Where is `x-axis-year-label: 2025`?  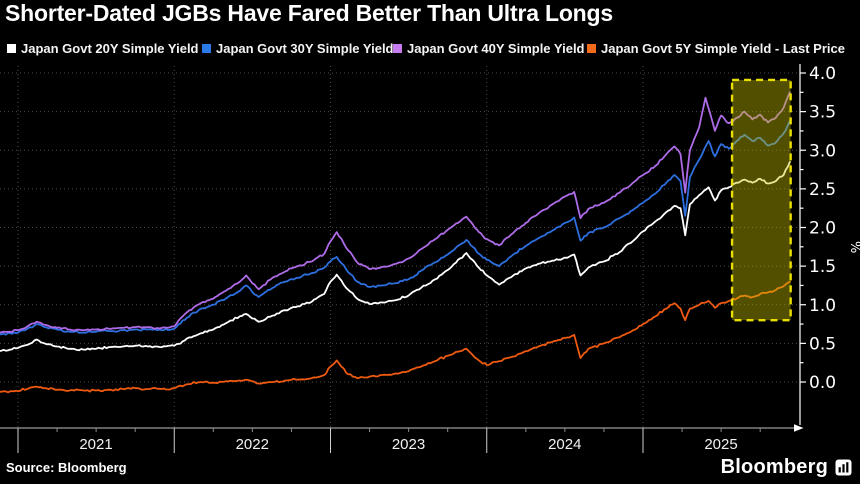
x-axis-year-label: 2025 is located at coordinates (720, 444).